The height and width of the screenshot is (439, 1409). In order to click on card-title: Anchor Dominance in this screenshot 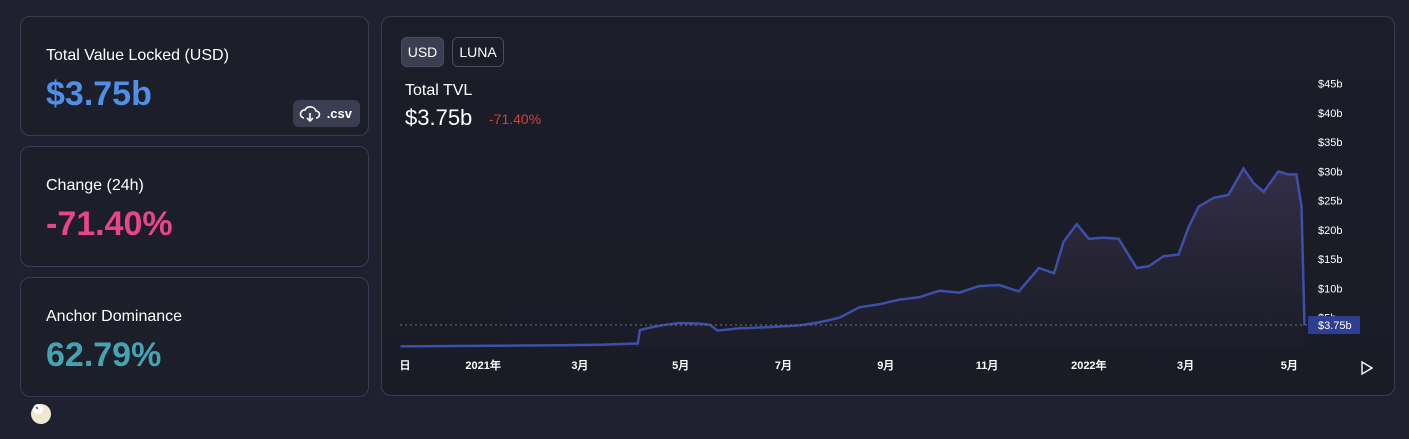, I will do `click(114, 316)`.